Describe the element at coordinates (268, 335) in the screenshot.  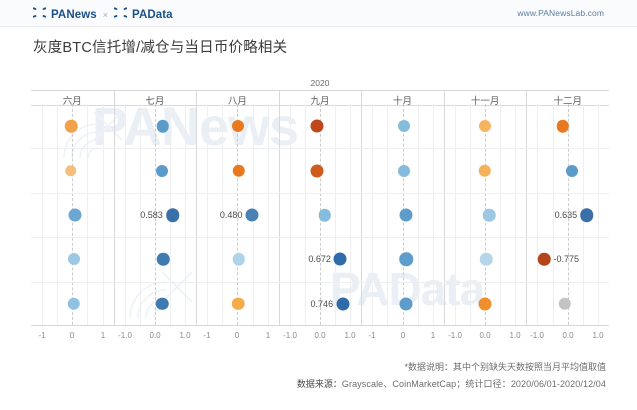
I see `x-tick-2-2: 1` at that location.